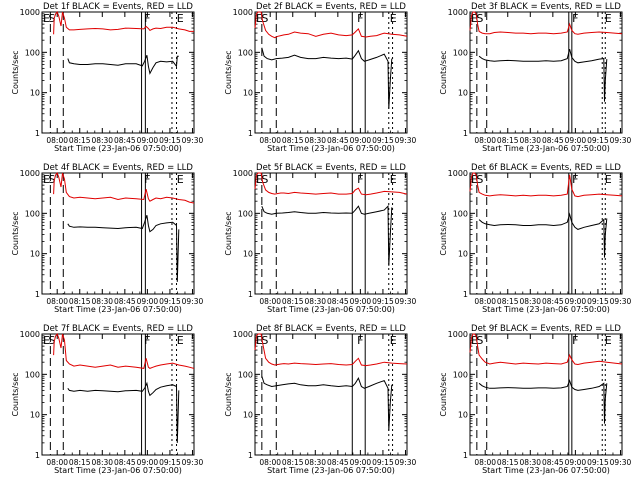 The image size is (640, 480). I want to click on chart-title: Det 1f BLACK = Events, RED = LLD, so click(118, 7).